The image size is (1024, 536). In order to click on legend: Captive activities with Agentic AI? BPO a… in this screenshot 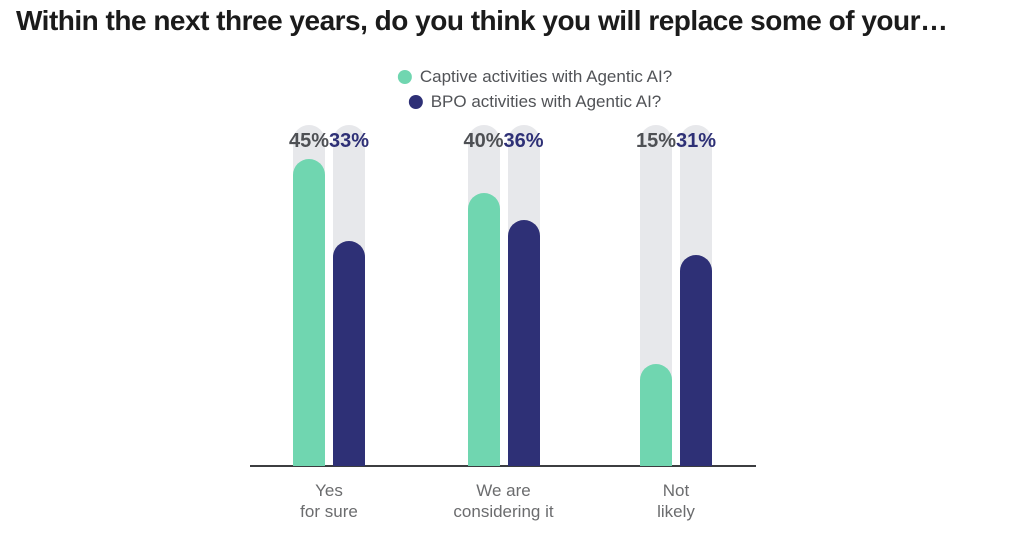, I will do `click(535, 89)`.